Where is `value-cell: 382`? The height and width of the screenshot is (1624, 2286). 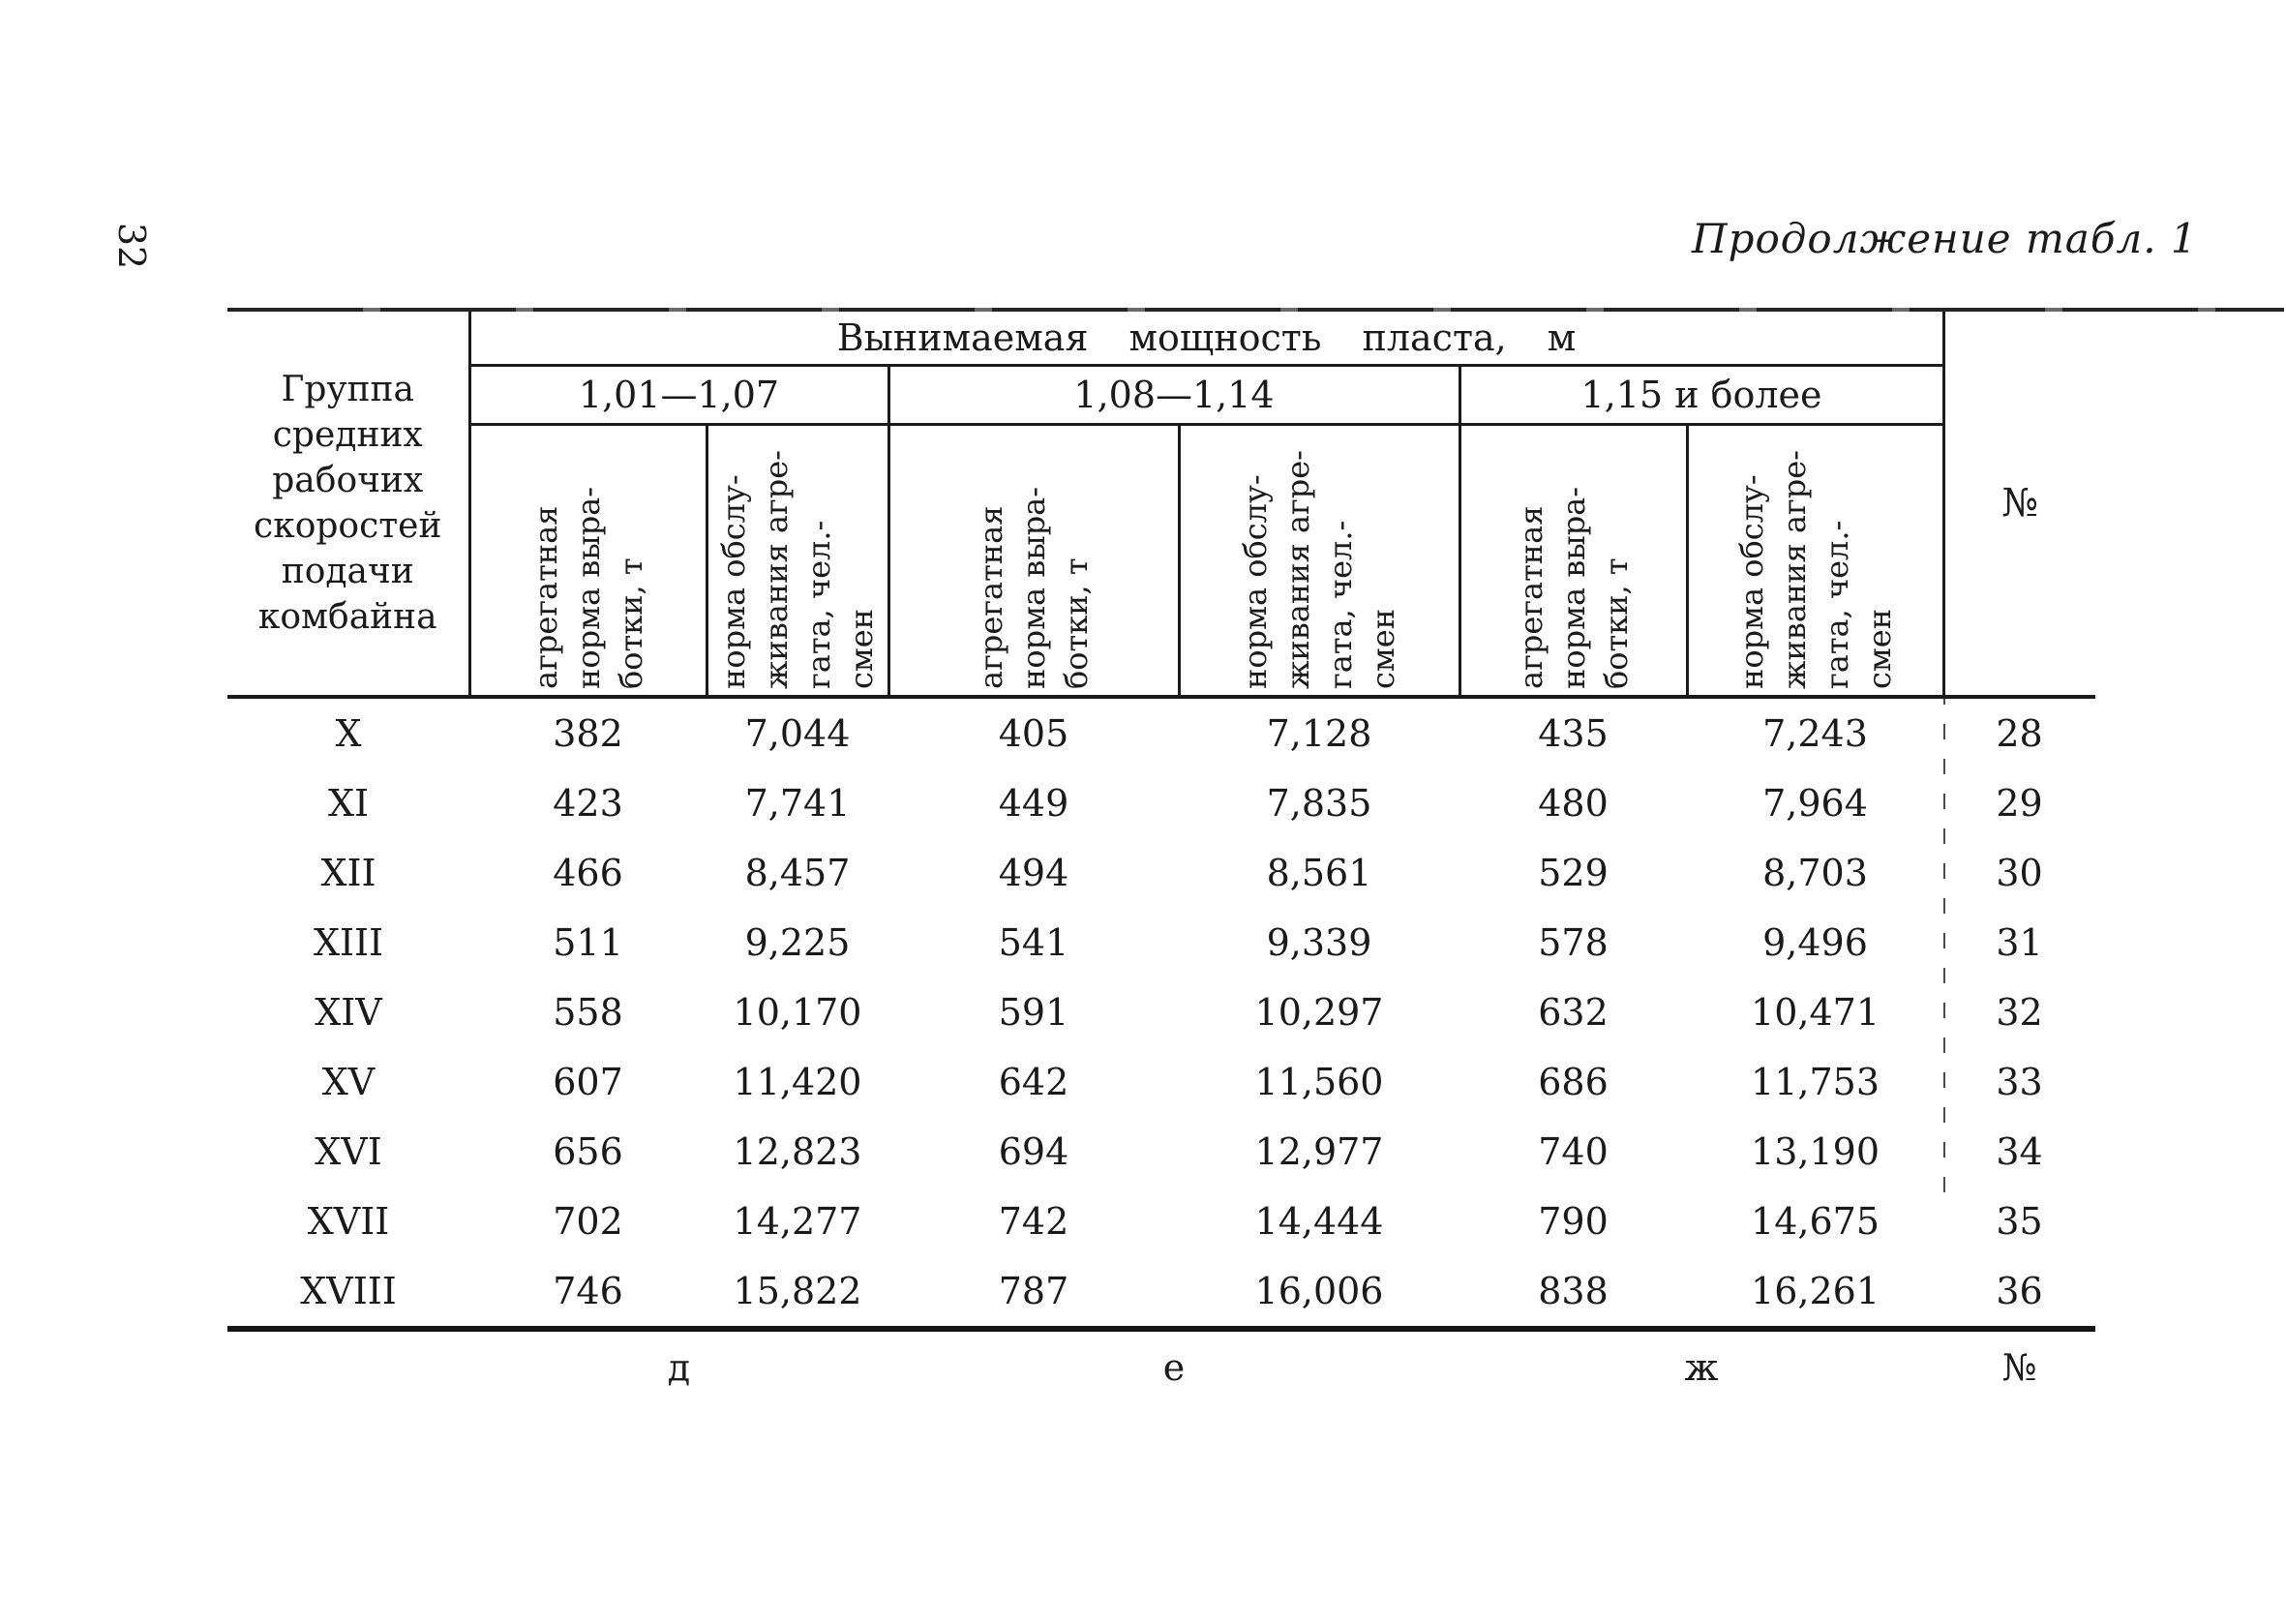 value-cell: 382 is located at coordinates (588, 733).